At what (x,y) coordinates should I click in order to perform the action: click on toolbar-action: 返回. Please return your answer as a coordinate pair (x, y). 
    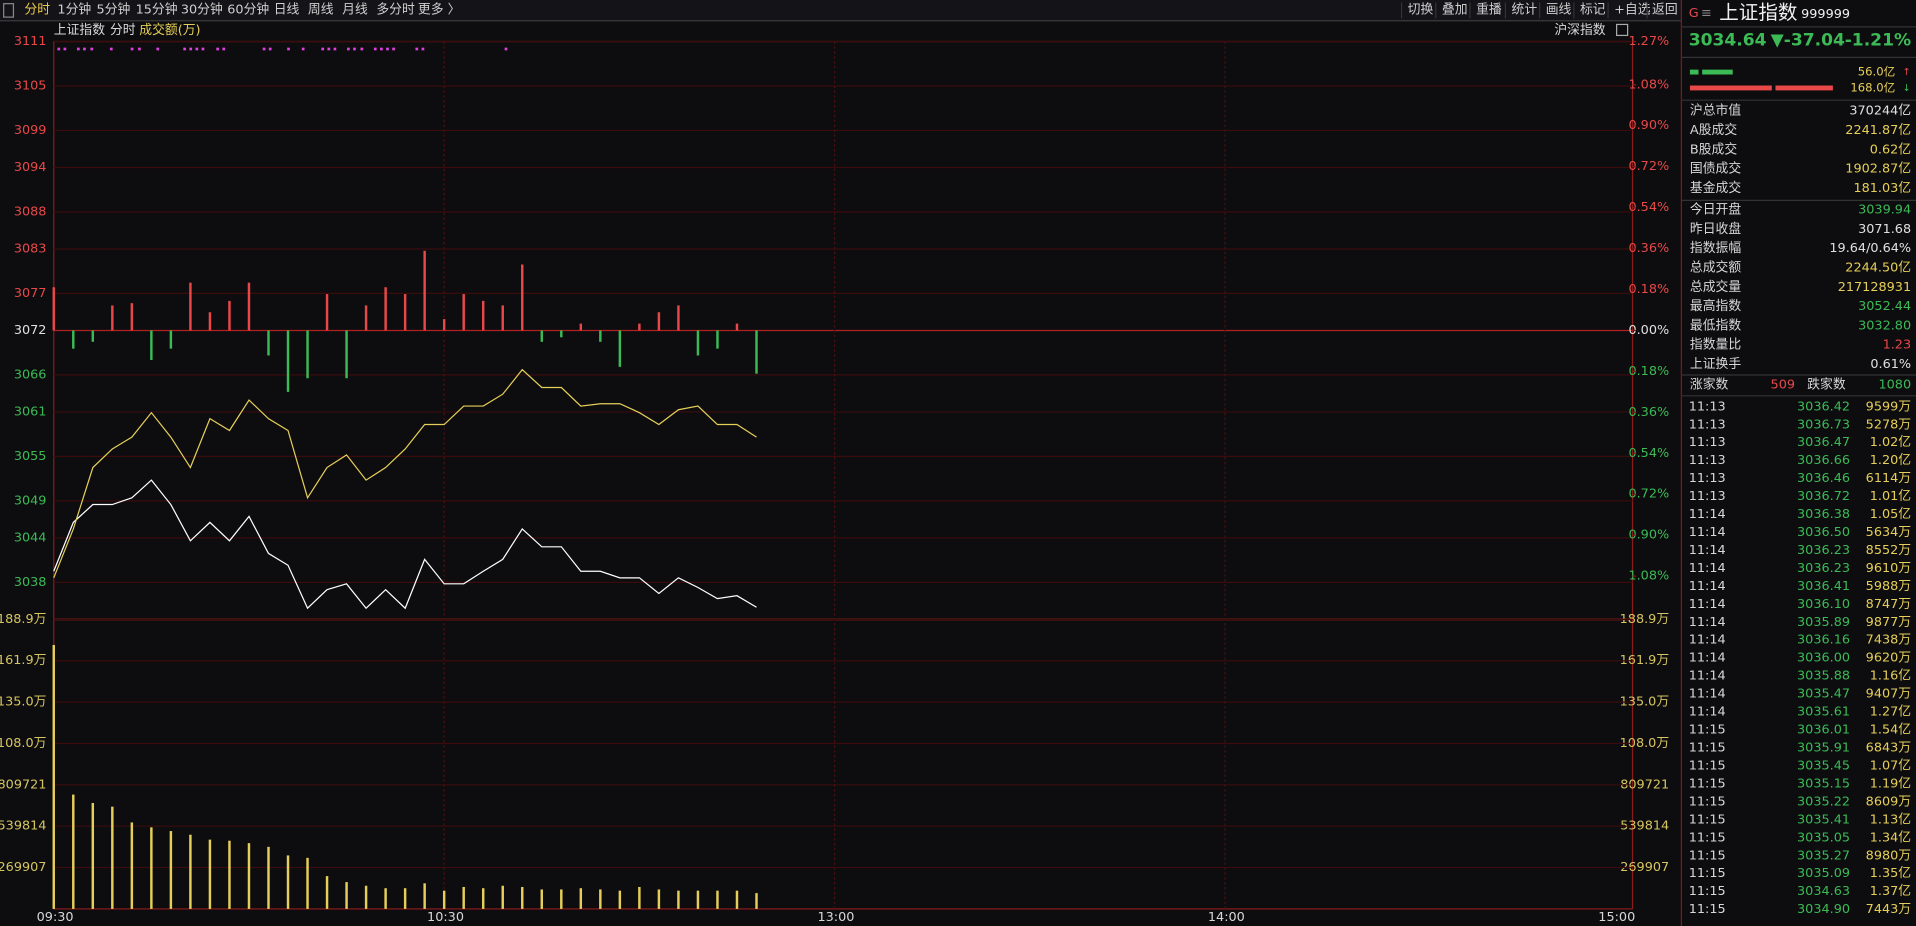
    Looking at the image, I should click on (1665, 9).